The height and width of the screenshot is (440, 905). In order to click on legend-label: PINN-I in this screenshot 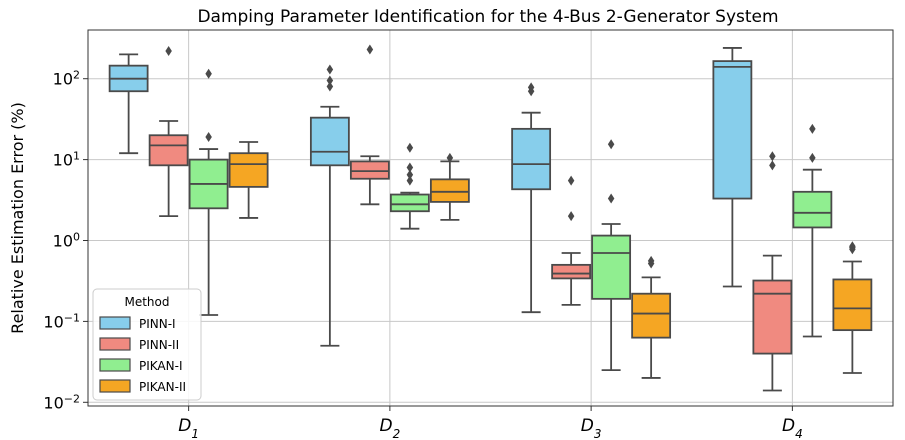, I will do `click(157, 324)`.